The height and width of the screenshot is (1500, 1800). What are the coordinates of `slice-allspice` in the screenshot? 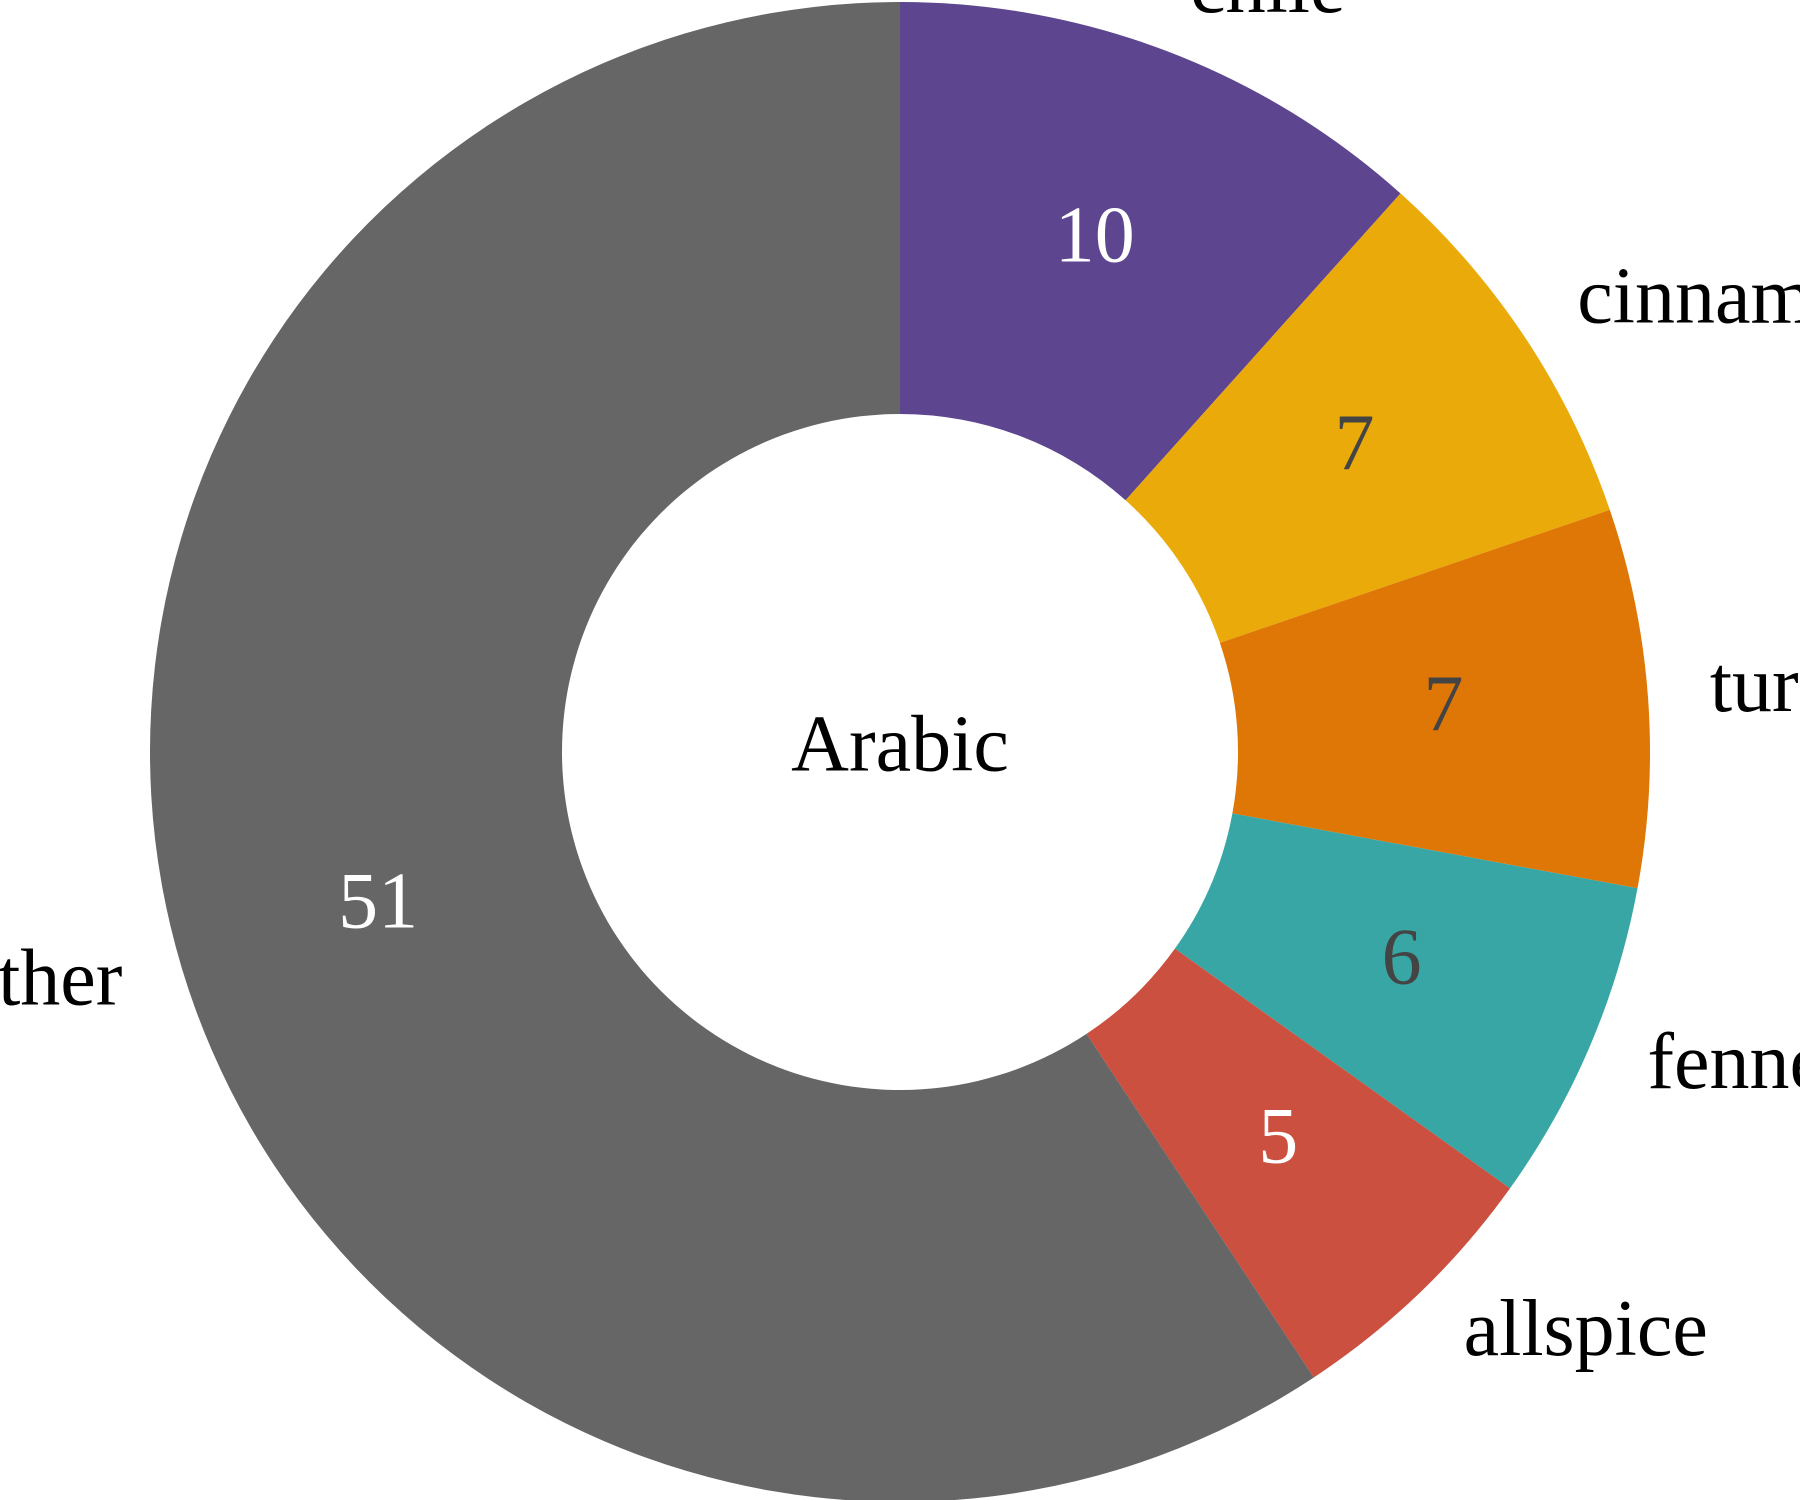 It's located at (1298, 1163).